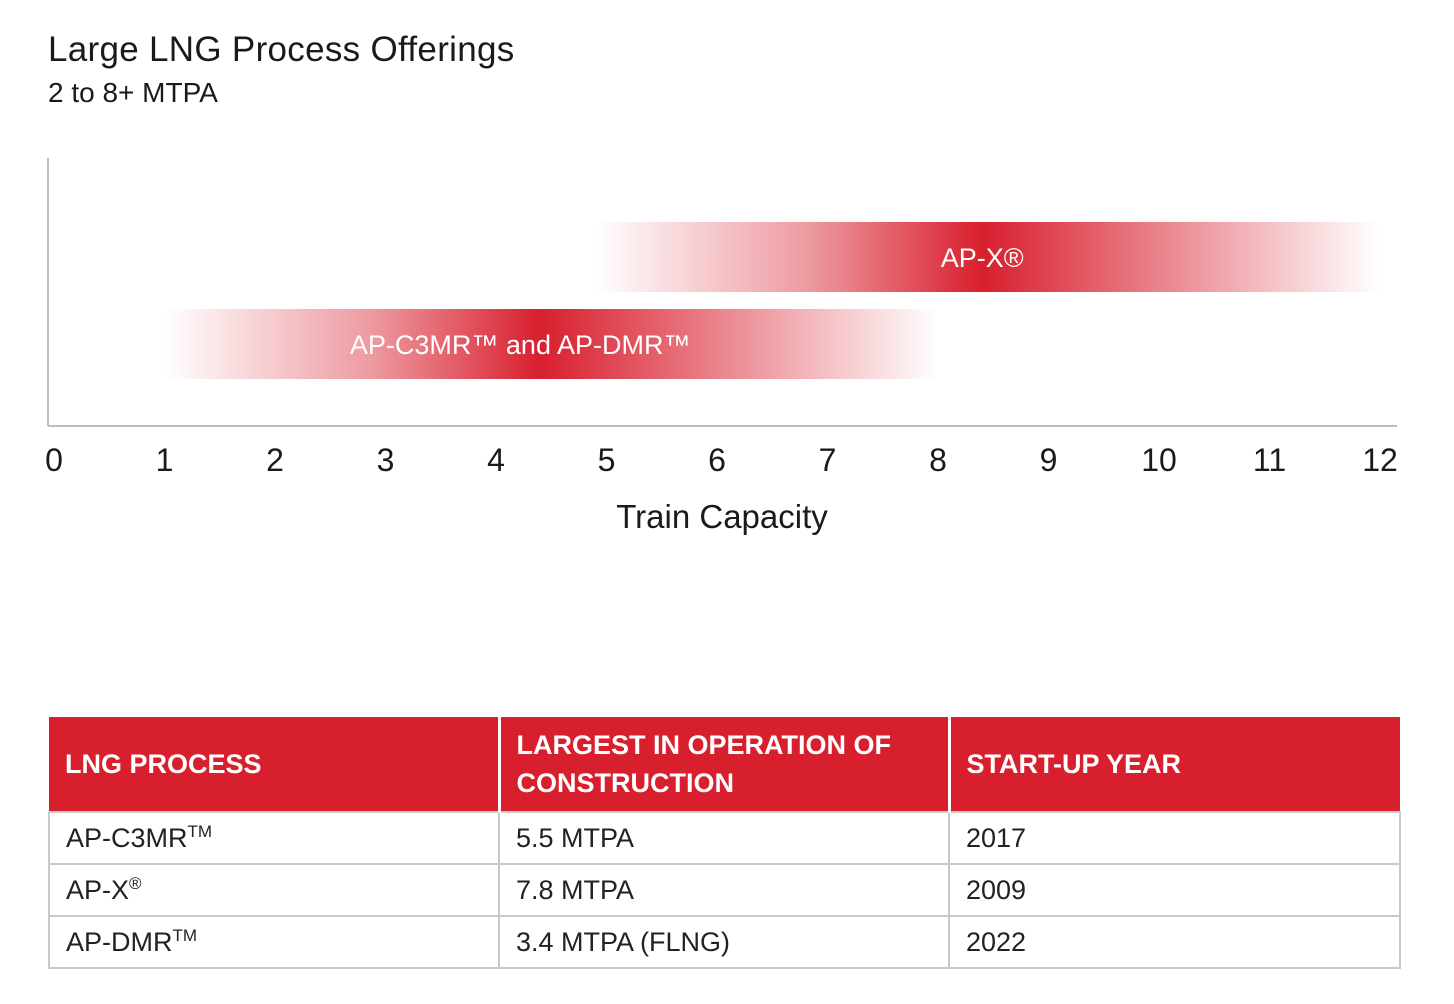 This screenshot has height=1004, width=1454. I want to click on x-tick-label: 4, so click(496, 460).